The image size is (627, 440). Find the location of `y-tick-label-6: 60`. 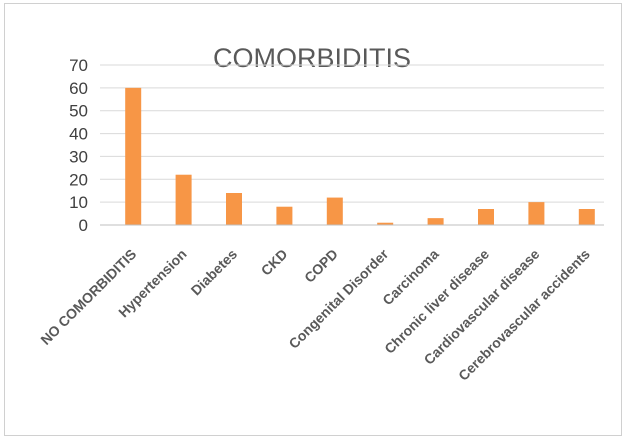

y-tick-label-6: 60 is located at coordinates (78, 88).